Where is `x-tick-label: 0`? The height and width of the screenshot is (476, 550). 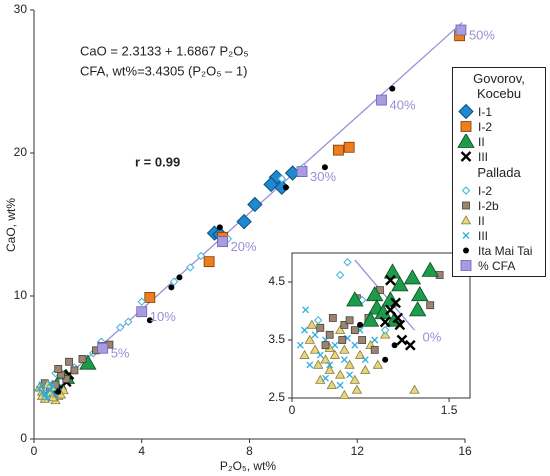
x-tick-label: 0 is located at coordinates (34, 451).